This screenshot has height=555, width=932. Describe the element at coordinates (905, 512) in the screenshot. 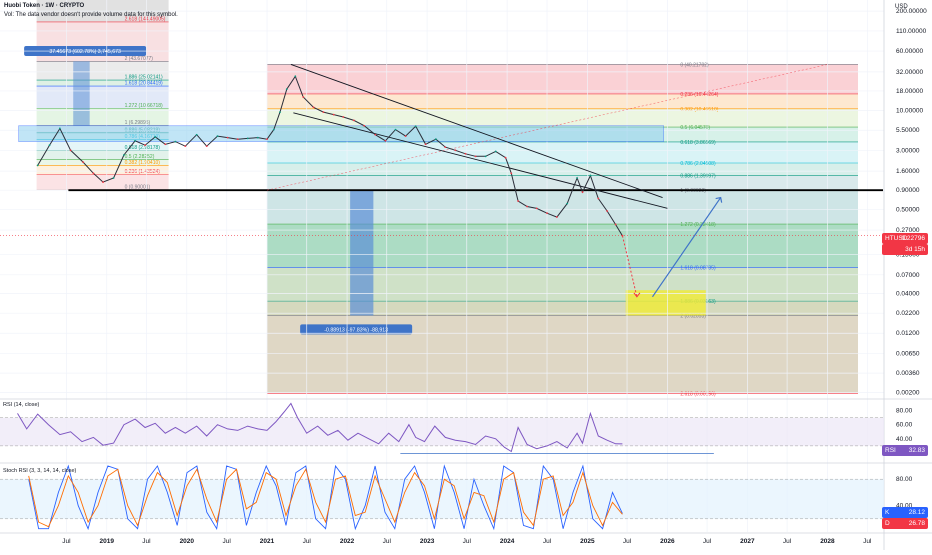

I see `stoch-k-badge: K 28.12` at that location.